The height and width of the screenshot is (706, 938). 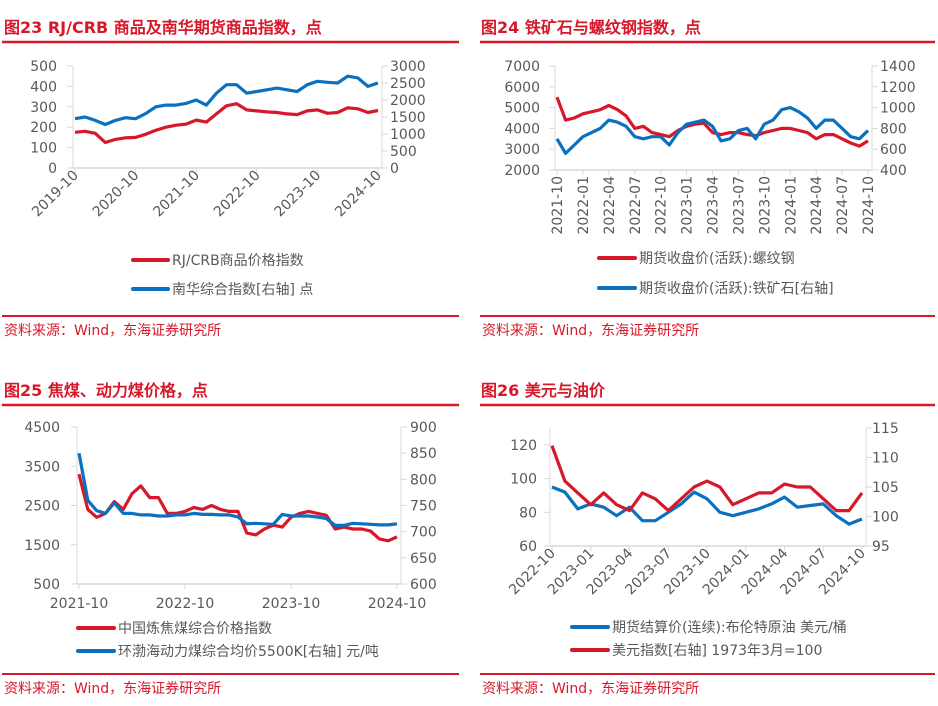 I want to click on right-axis-tick-label: 0, so click(x=394, y=169).